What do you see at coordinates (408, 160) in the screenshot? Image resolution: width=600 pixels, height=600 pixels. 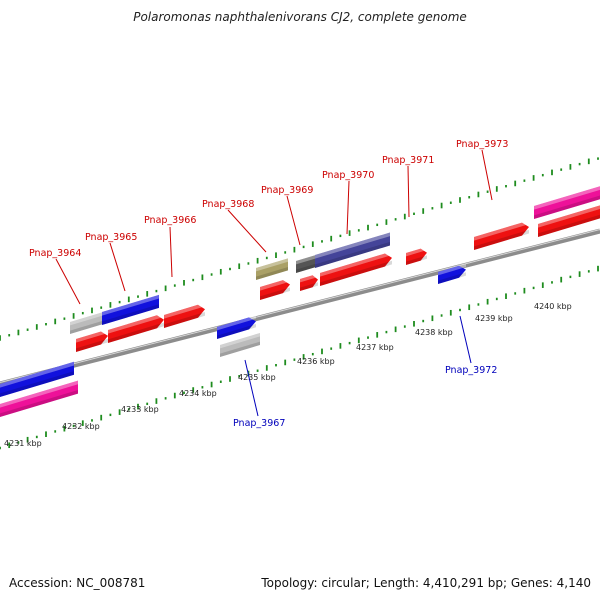 I see `gene-label-forward: Pnap_3971` at bounding box center [408, 160].